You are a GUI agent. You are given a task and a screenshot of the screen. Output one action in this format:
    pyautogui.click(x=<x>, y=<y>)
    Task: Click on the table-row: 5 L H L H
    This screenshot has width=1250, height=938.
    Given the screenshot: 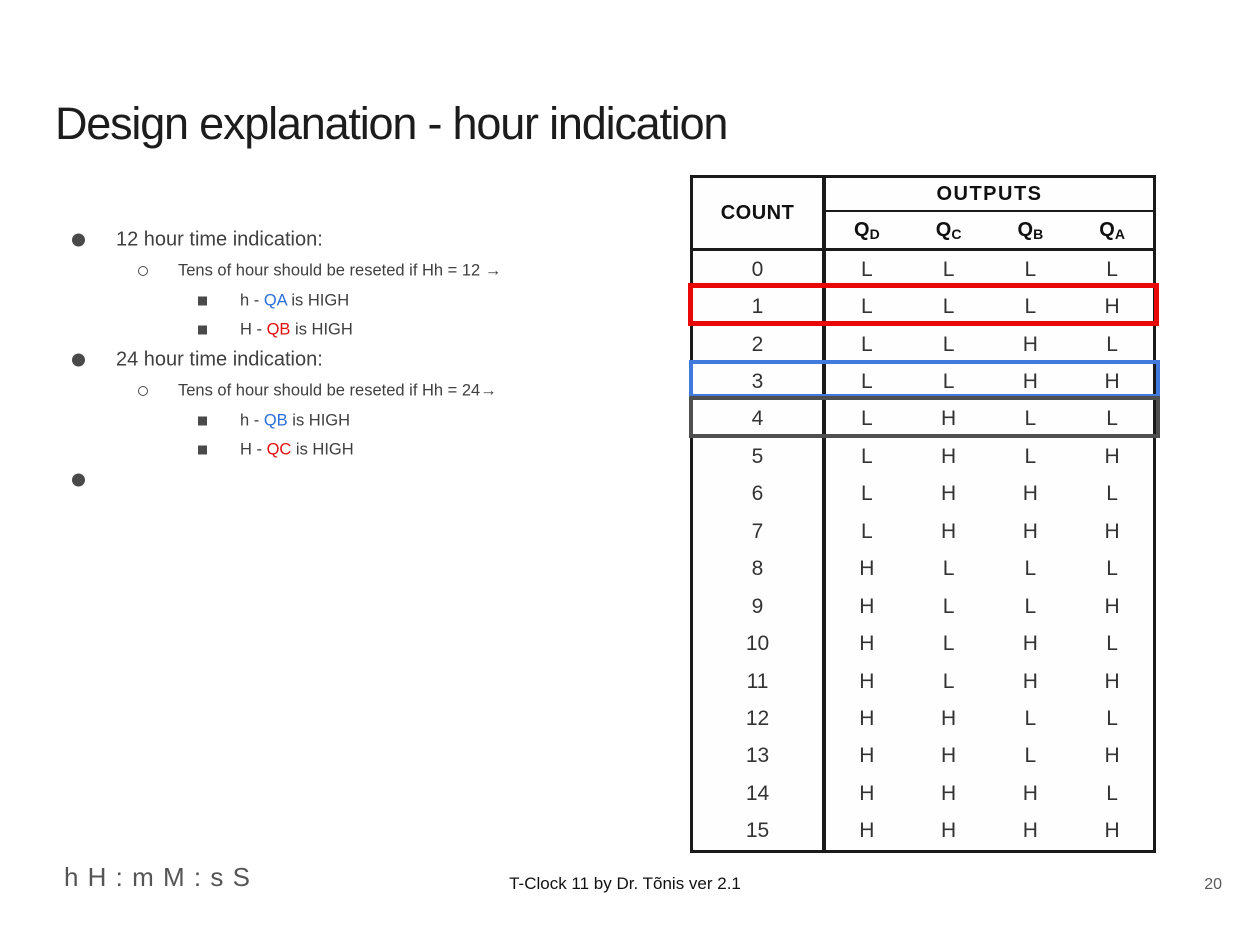 What is the action you would take?
    pyautogui.click(x=923, y=457)
    